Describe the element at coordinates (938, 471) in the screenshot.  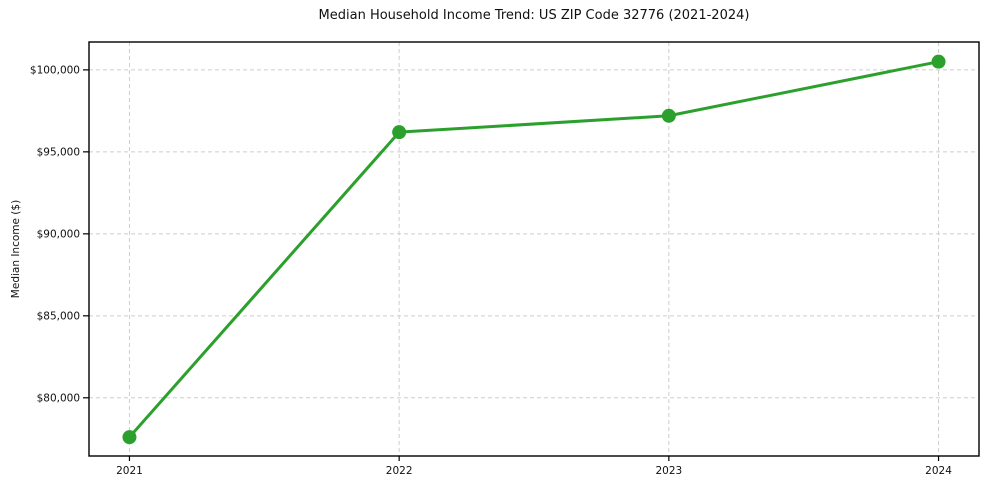
I see `x-tick-label: 2024` at that location.